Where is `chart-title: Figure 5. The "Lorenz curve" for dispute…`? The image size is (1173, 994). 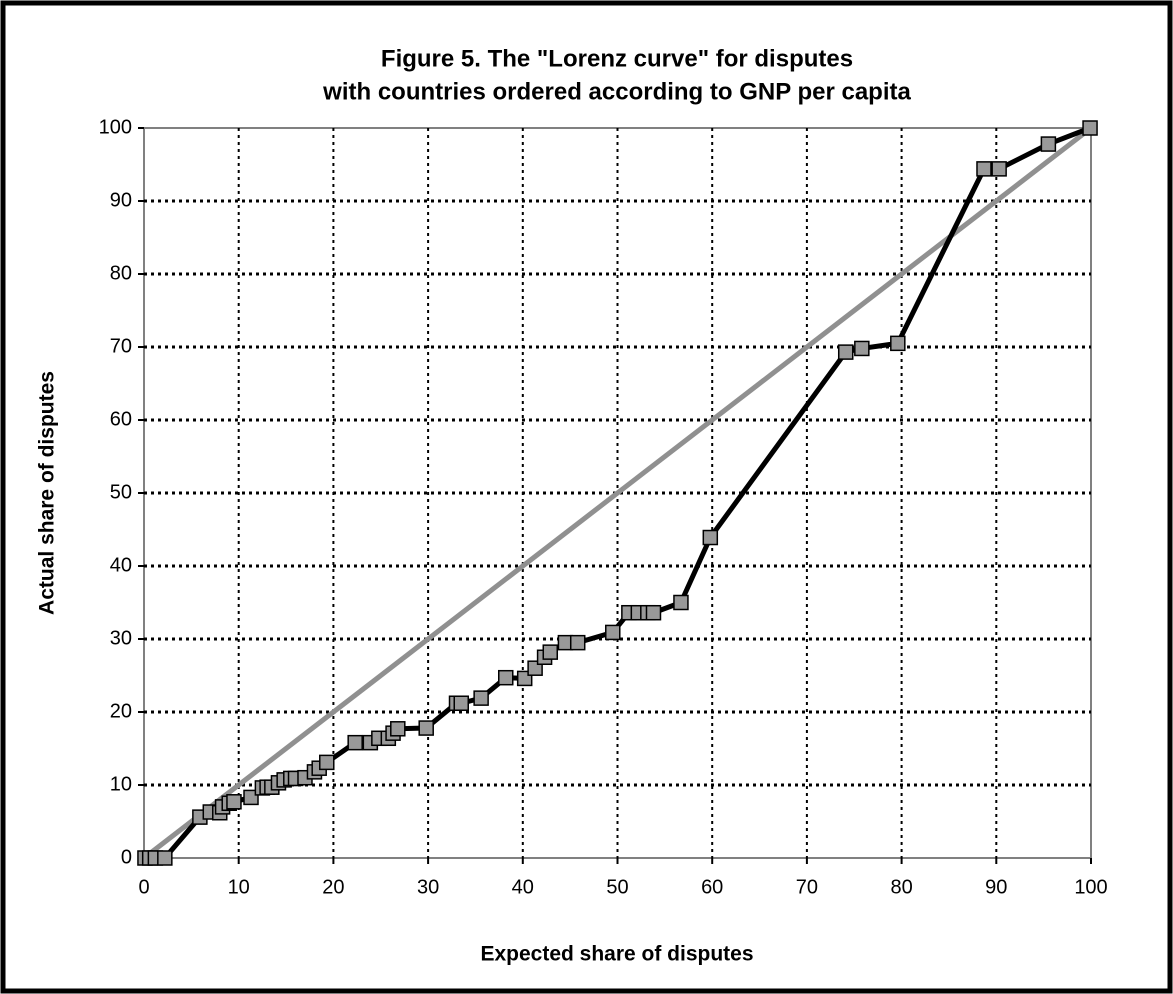 chart-title: Figure 5. The "Lorenz curve" for dispute… is located at coordinates (617, 58).